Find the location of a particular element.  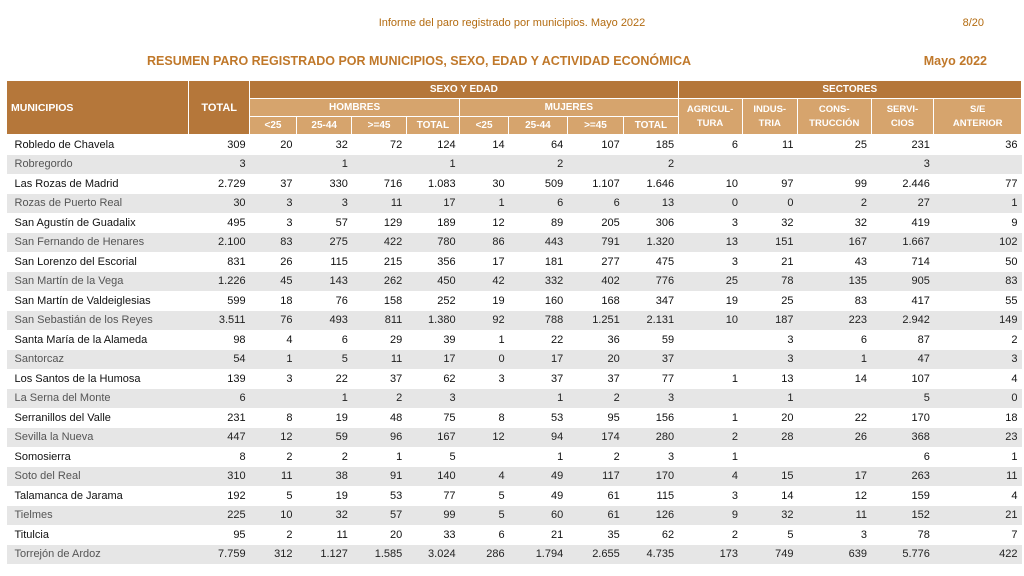

municipio-name: San Lorenzo del Escorial is located at coordinates (97, 262).